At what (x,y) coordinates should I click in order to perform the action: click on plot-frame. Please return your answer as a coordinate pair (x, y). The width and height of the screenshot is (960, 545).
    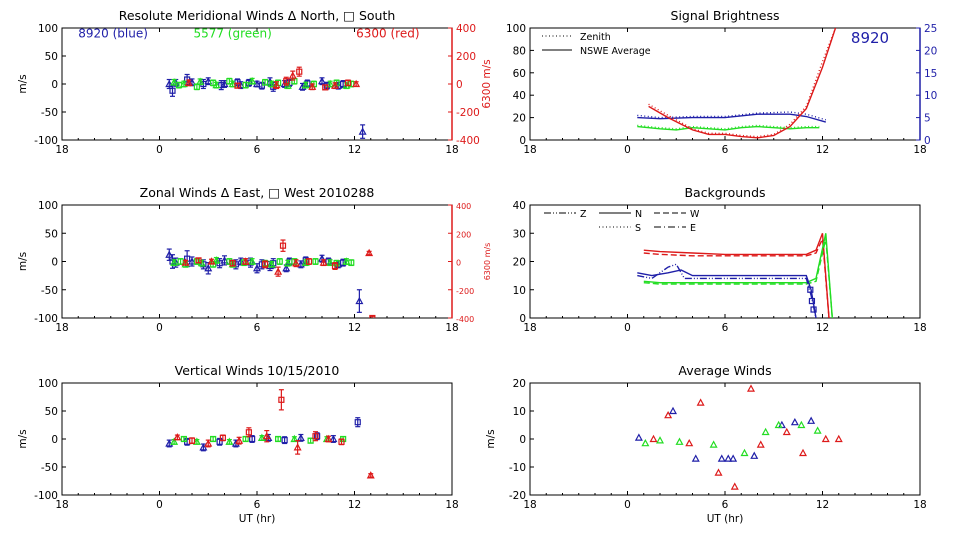
    Looking at the image, I should click on (725, 439).